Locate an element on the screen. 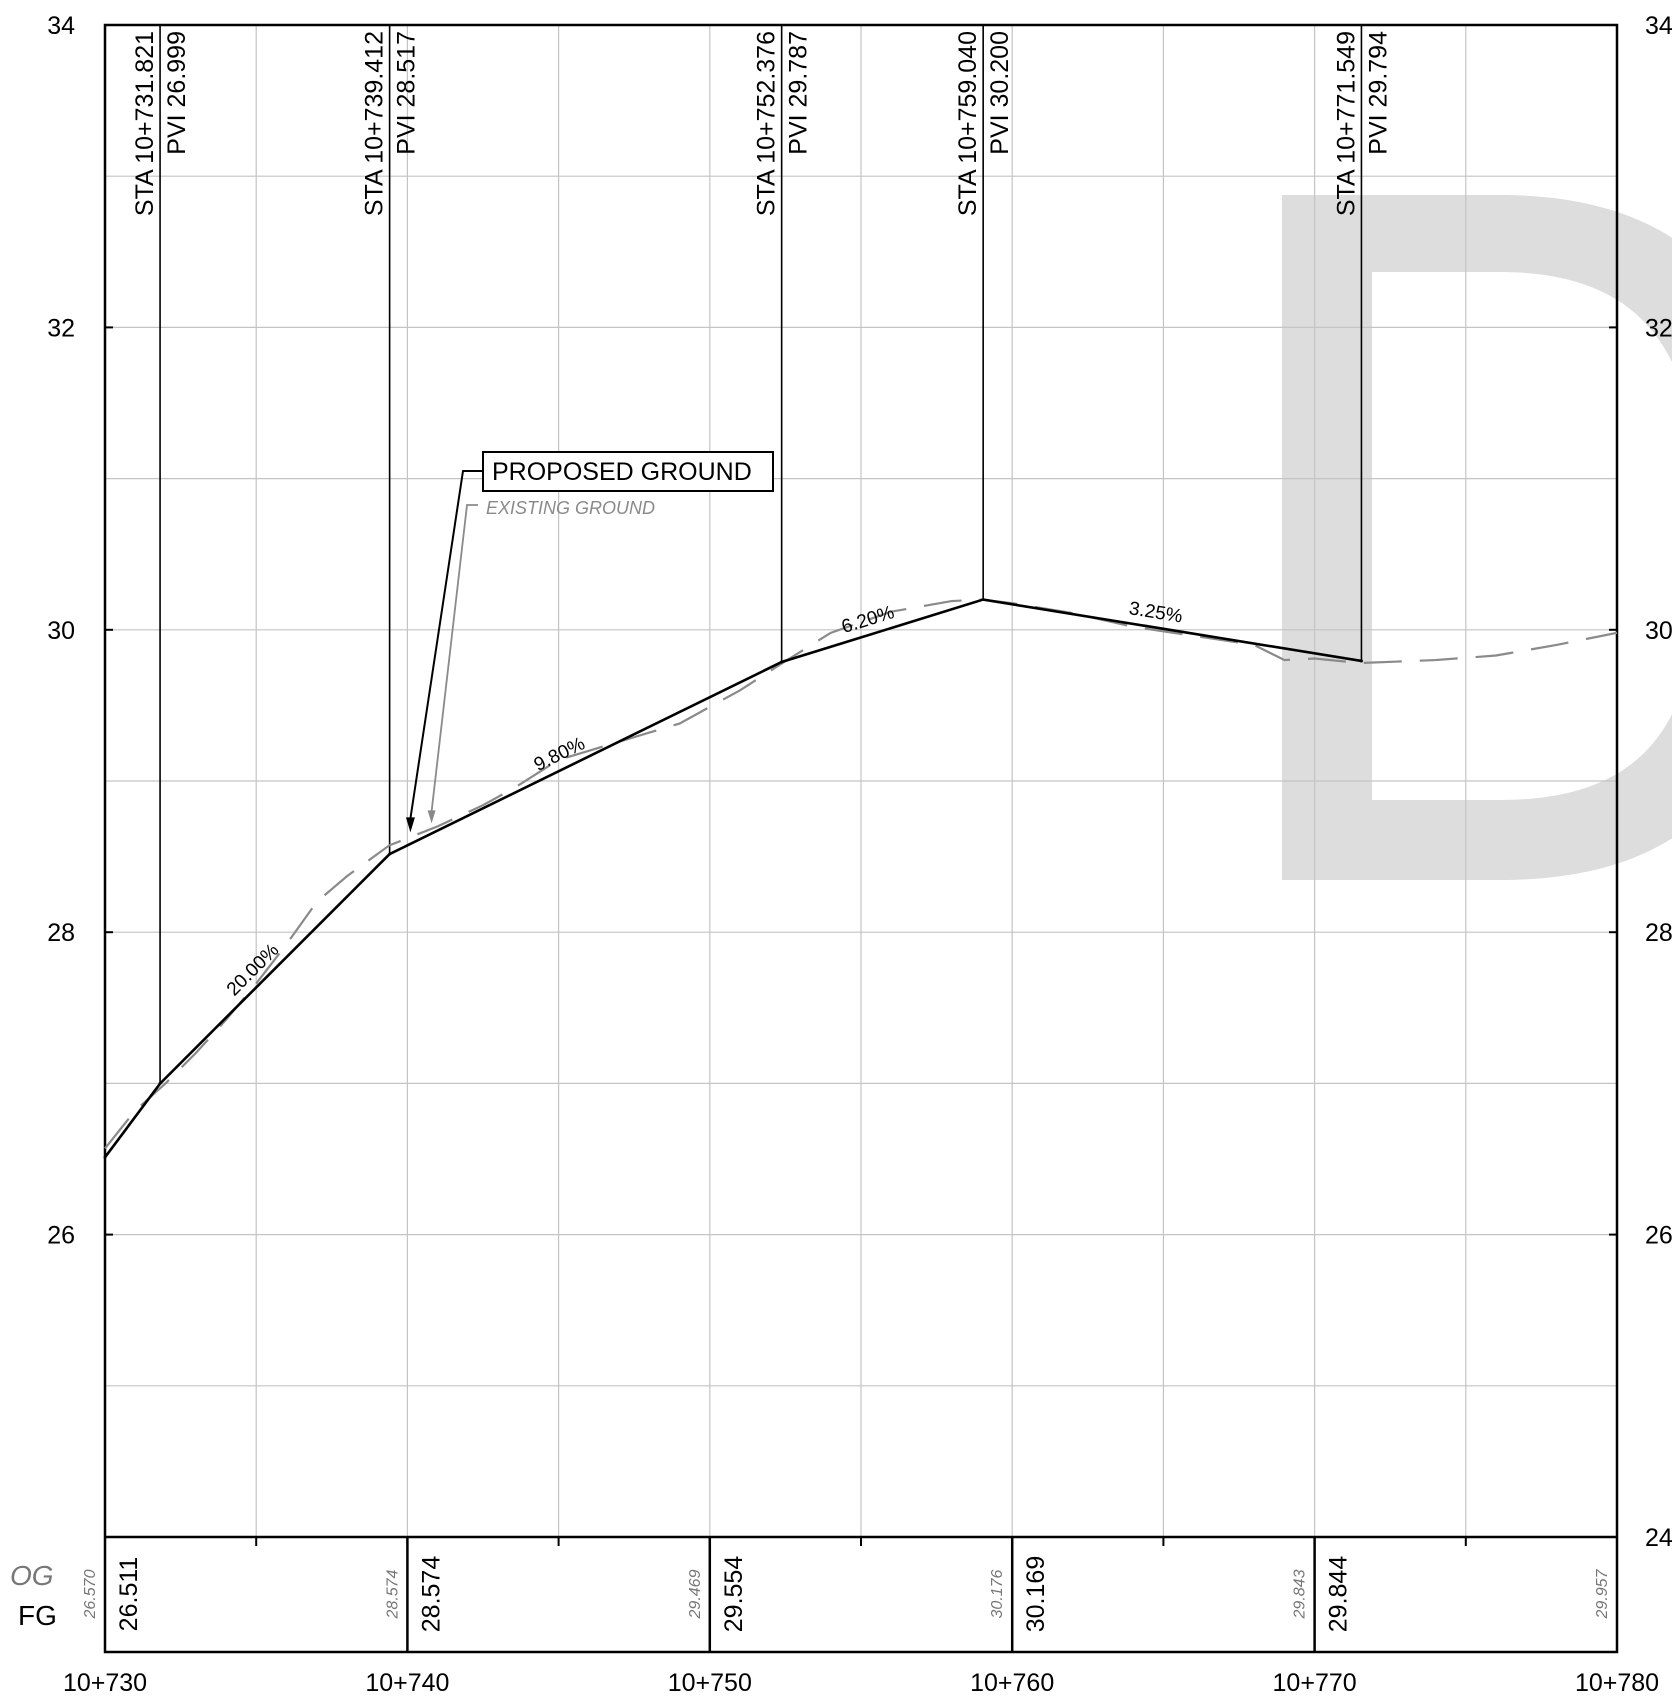 This screenshot has height=1700, width=1672. pvi-station-label: STA 10+759.040 is located at coordinates (968, 123).